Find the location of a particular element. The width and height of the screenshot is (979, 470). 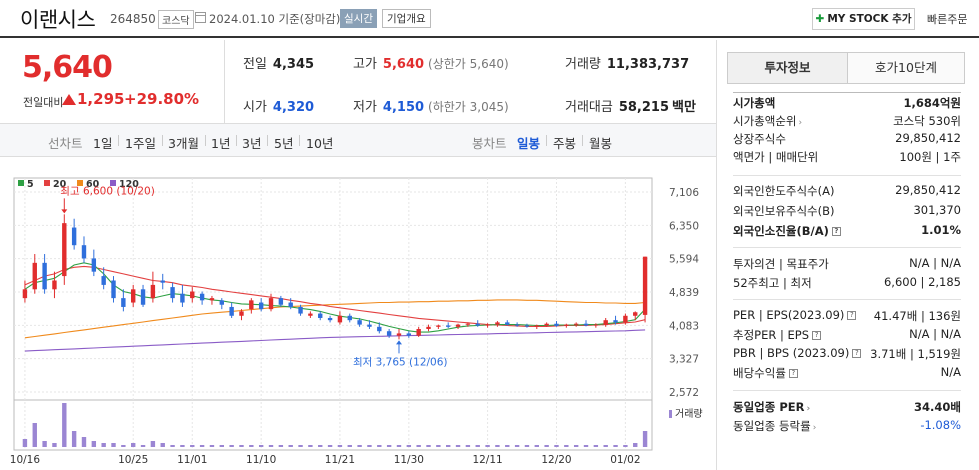

candle-weekly: 주봉 is located at coordinates (565, 143).